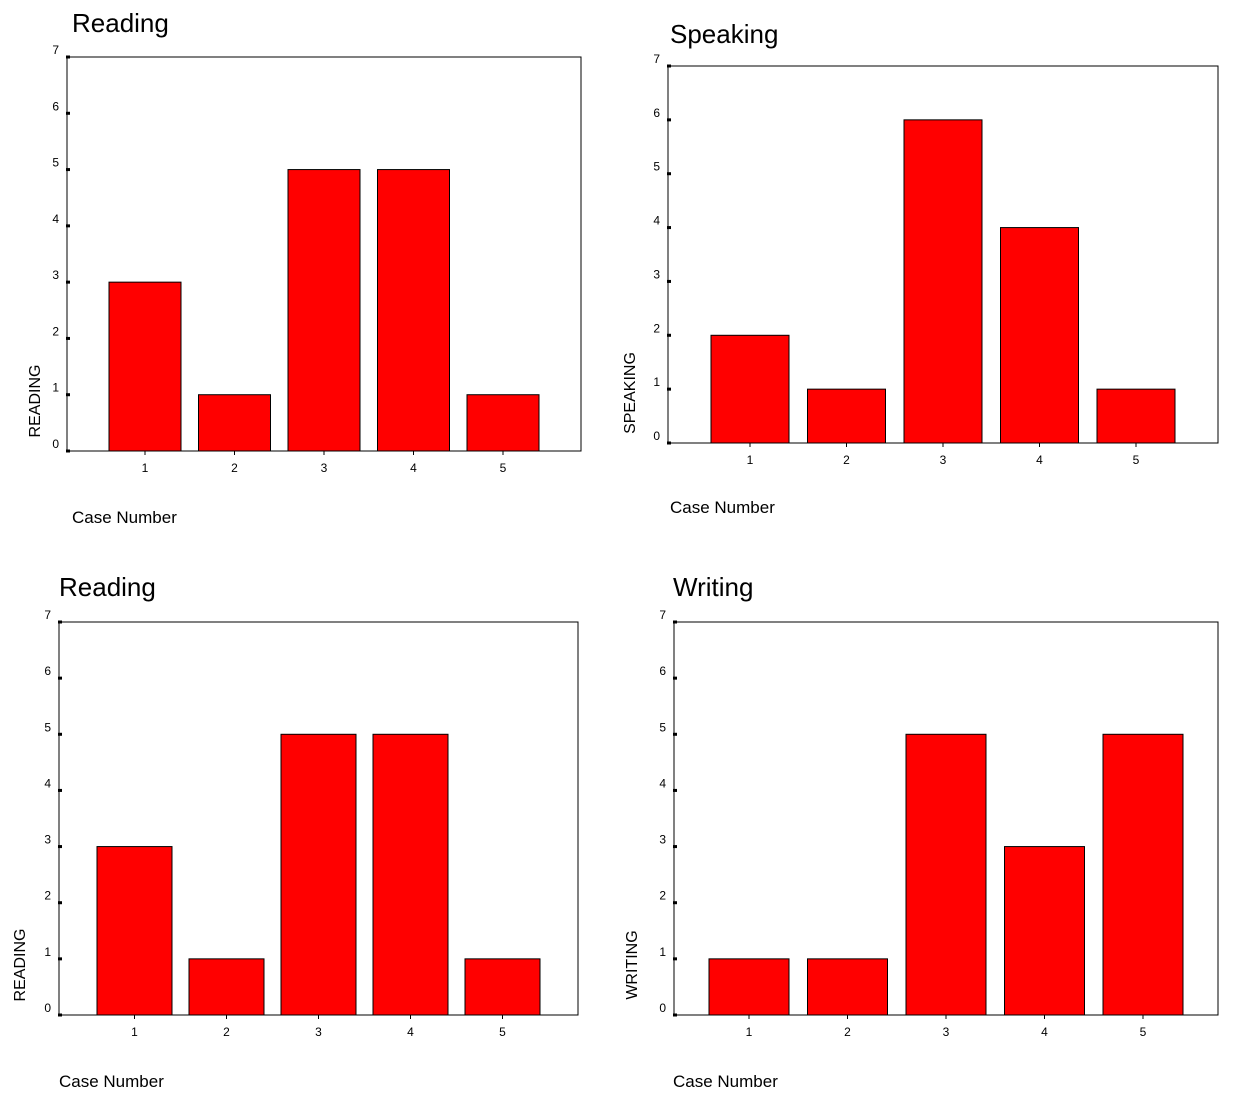 Image resolution: width=1236 pixels, height=1093 pixels. Describe the element at coordinates (632, 964) in the screenshot. I see `y-axis-label: WRITING` at that location.